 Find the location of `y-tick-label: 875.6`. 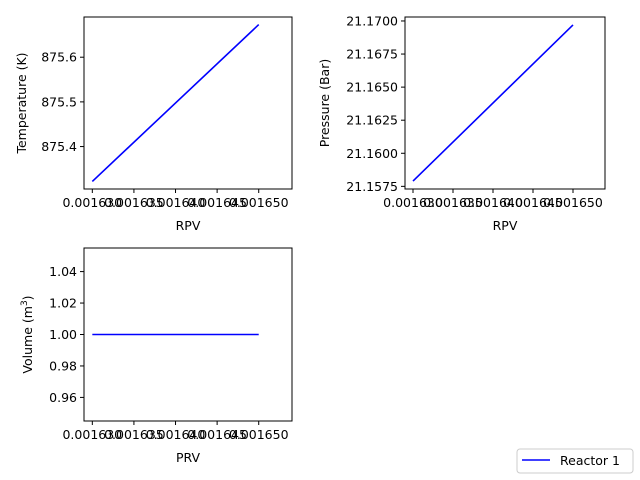

y-tick-label: 875.6 is located at coordinates (59, 57).